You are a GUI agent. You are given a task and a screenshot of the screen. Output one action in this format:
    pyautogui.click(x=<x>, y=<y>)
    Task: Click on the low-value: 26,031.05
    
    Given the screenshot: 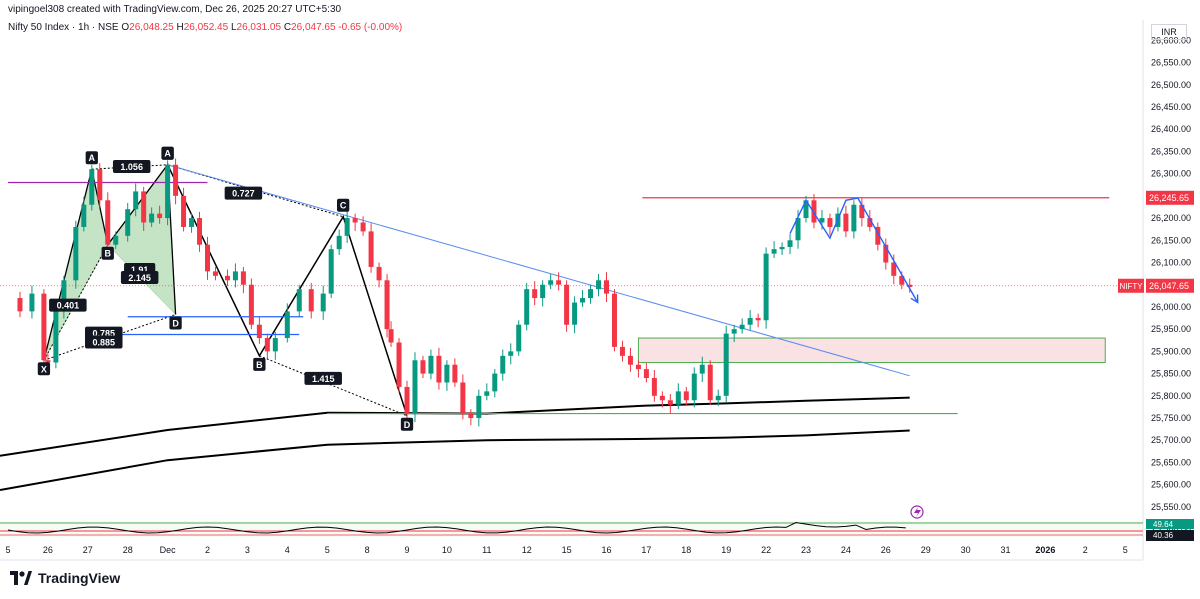 What is the action you would take?
    pyautogui.click(x=259, y=27)
    